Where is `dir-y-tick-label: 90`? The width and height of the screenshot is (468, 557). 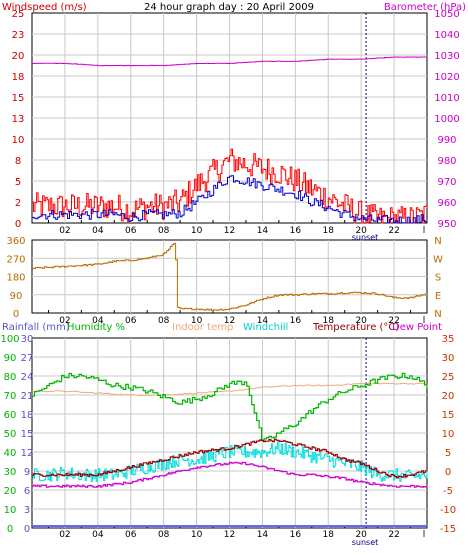 dir-y-tick-label: 90 is located at coordinates (16, 296).